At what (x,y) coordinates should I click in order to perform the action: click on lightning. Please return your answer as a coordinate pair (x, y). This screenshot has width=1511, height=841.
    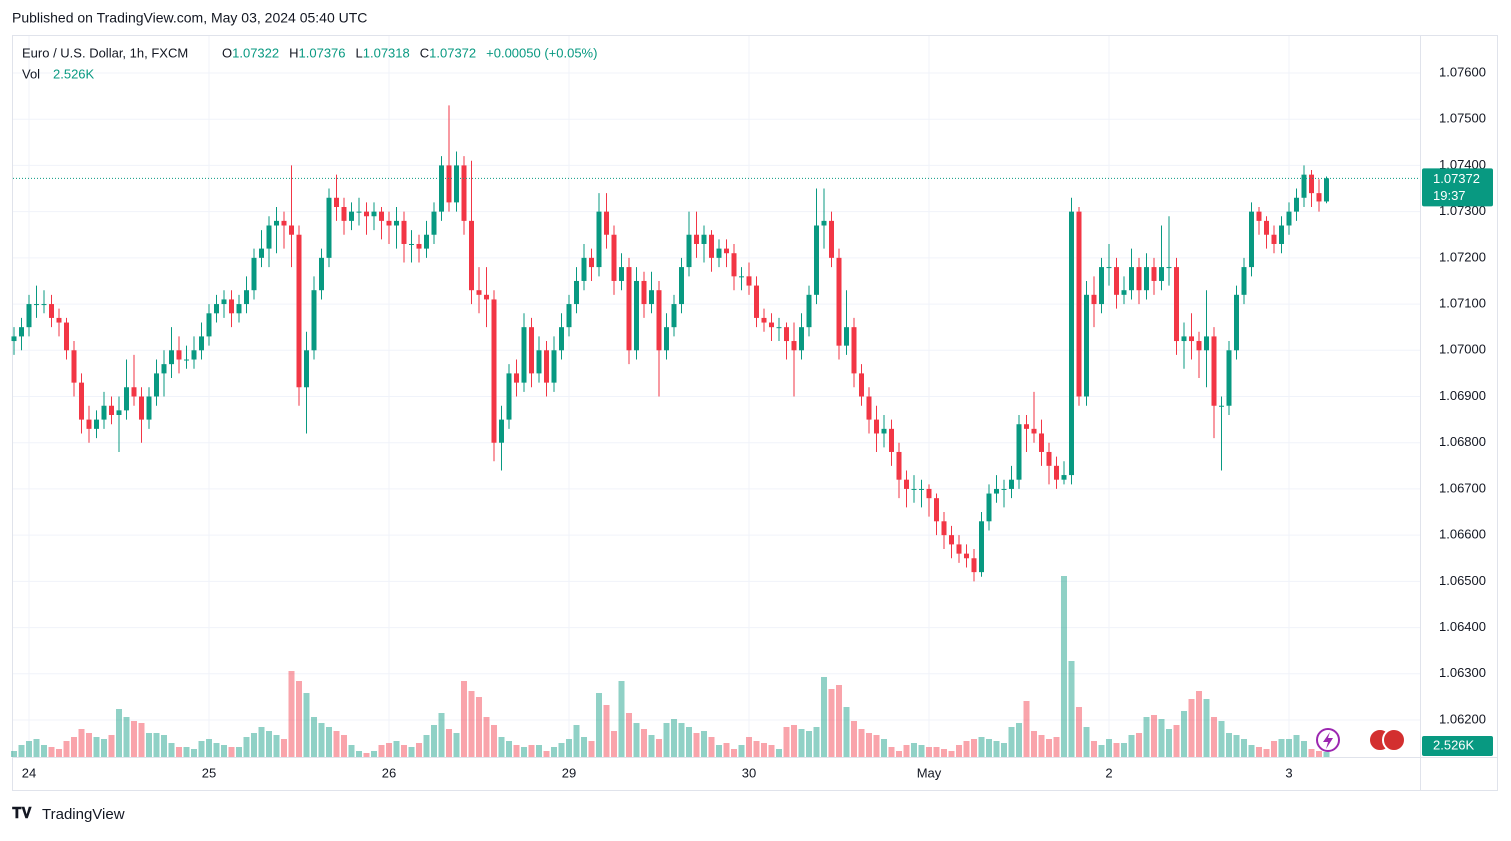
    Looking at the image, I should click on (1328, 740).